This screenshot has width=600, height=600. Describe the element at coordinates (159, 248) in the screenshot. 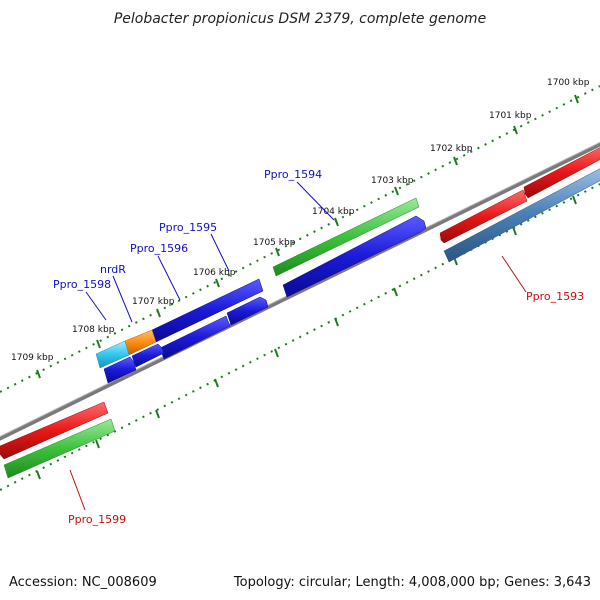

I see `gene-label-ppro-1596: Ppro_1596` at that location.